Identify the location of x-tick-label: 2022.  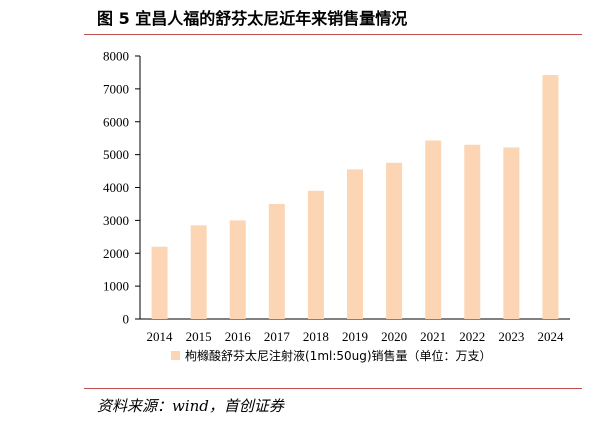
(472, 336).